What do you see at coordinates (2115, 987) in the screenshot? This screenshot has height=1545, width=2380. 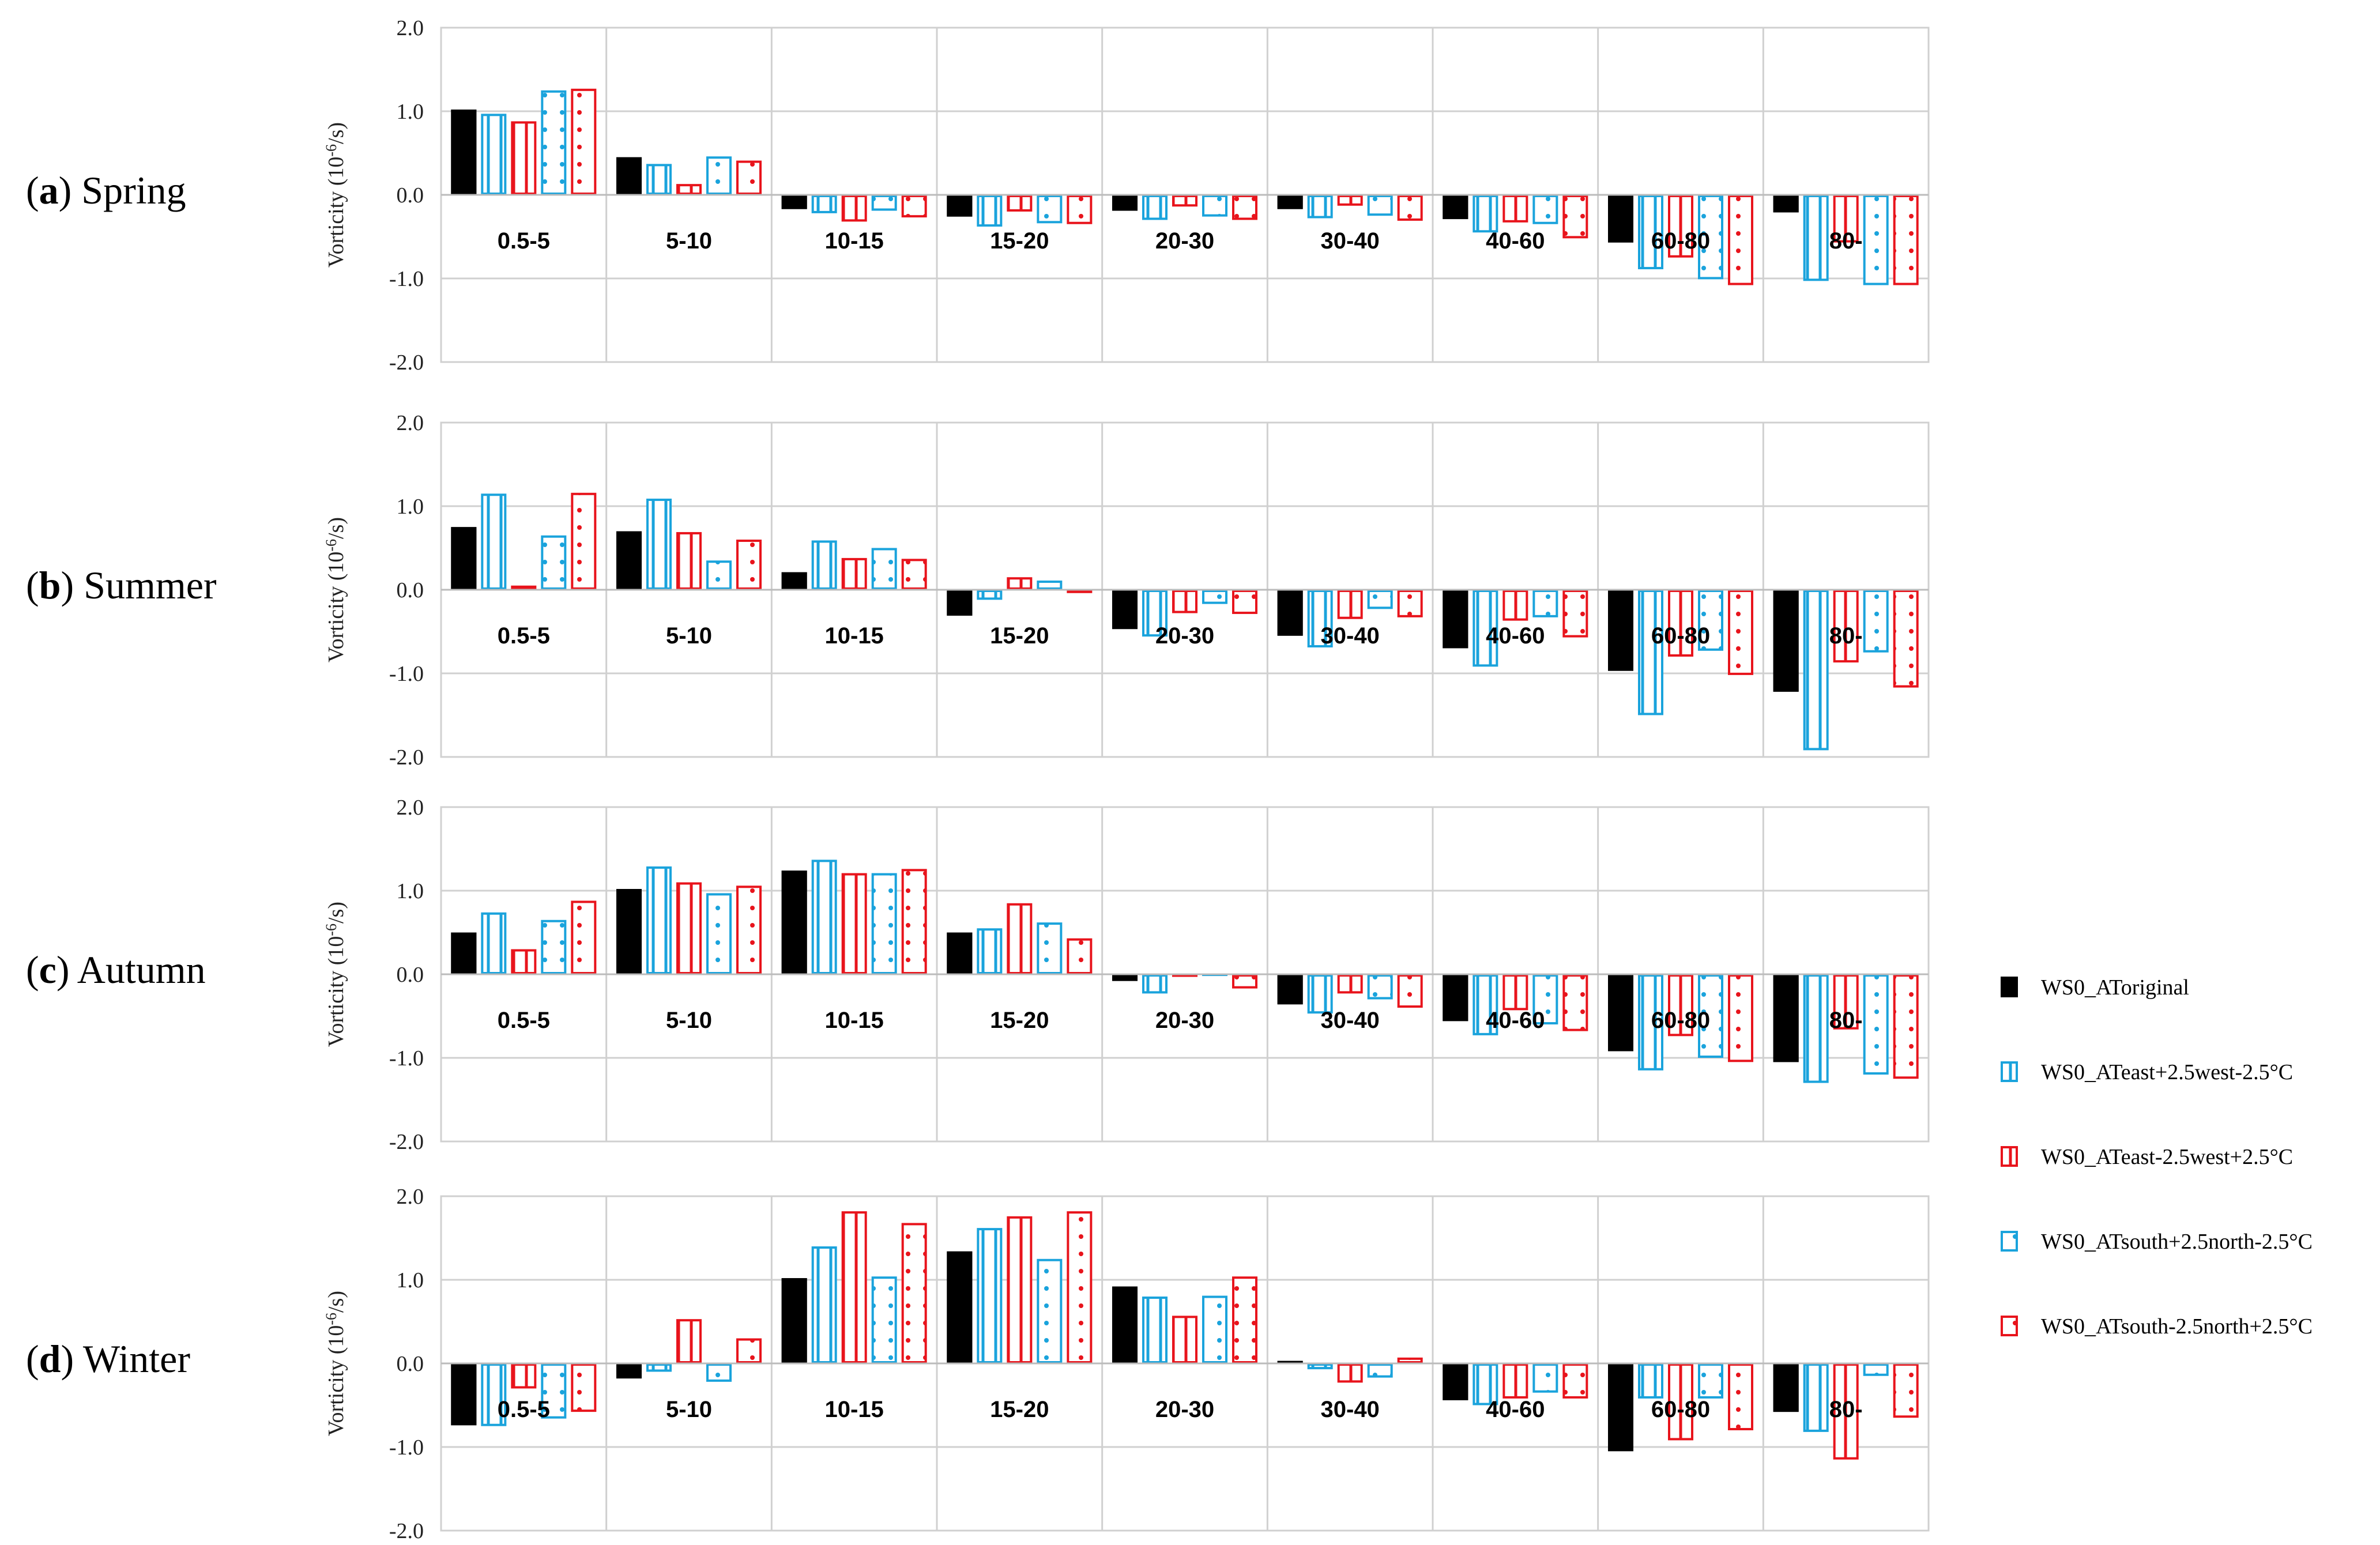 I see `legend-label-1: WS0_AToriginal` at bounding box center [2115, 987].